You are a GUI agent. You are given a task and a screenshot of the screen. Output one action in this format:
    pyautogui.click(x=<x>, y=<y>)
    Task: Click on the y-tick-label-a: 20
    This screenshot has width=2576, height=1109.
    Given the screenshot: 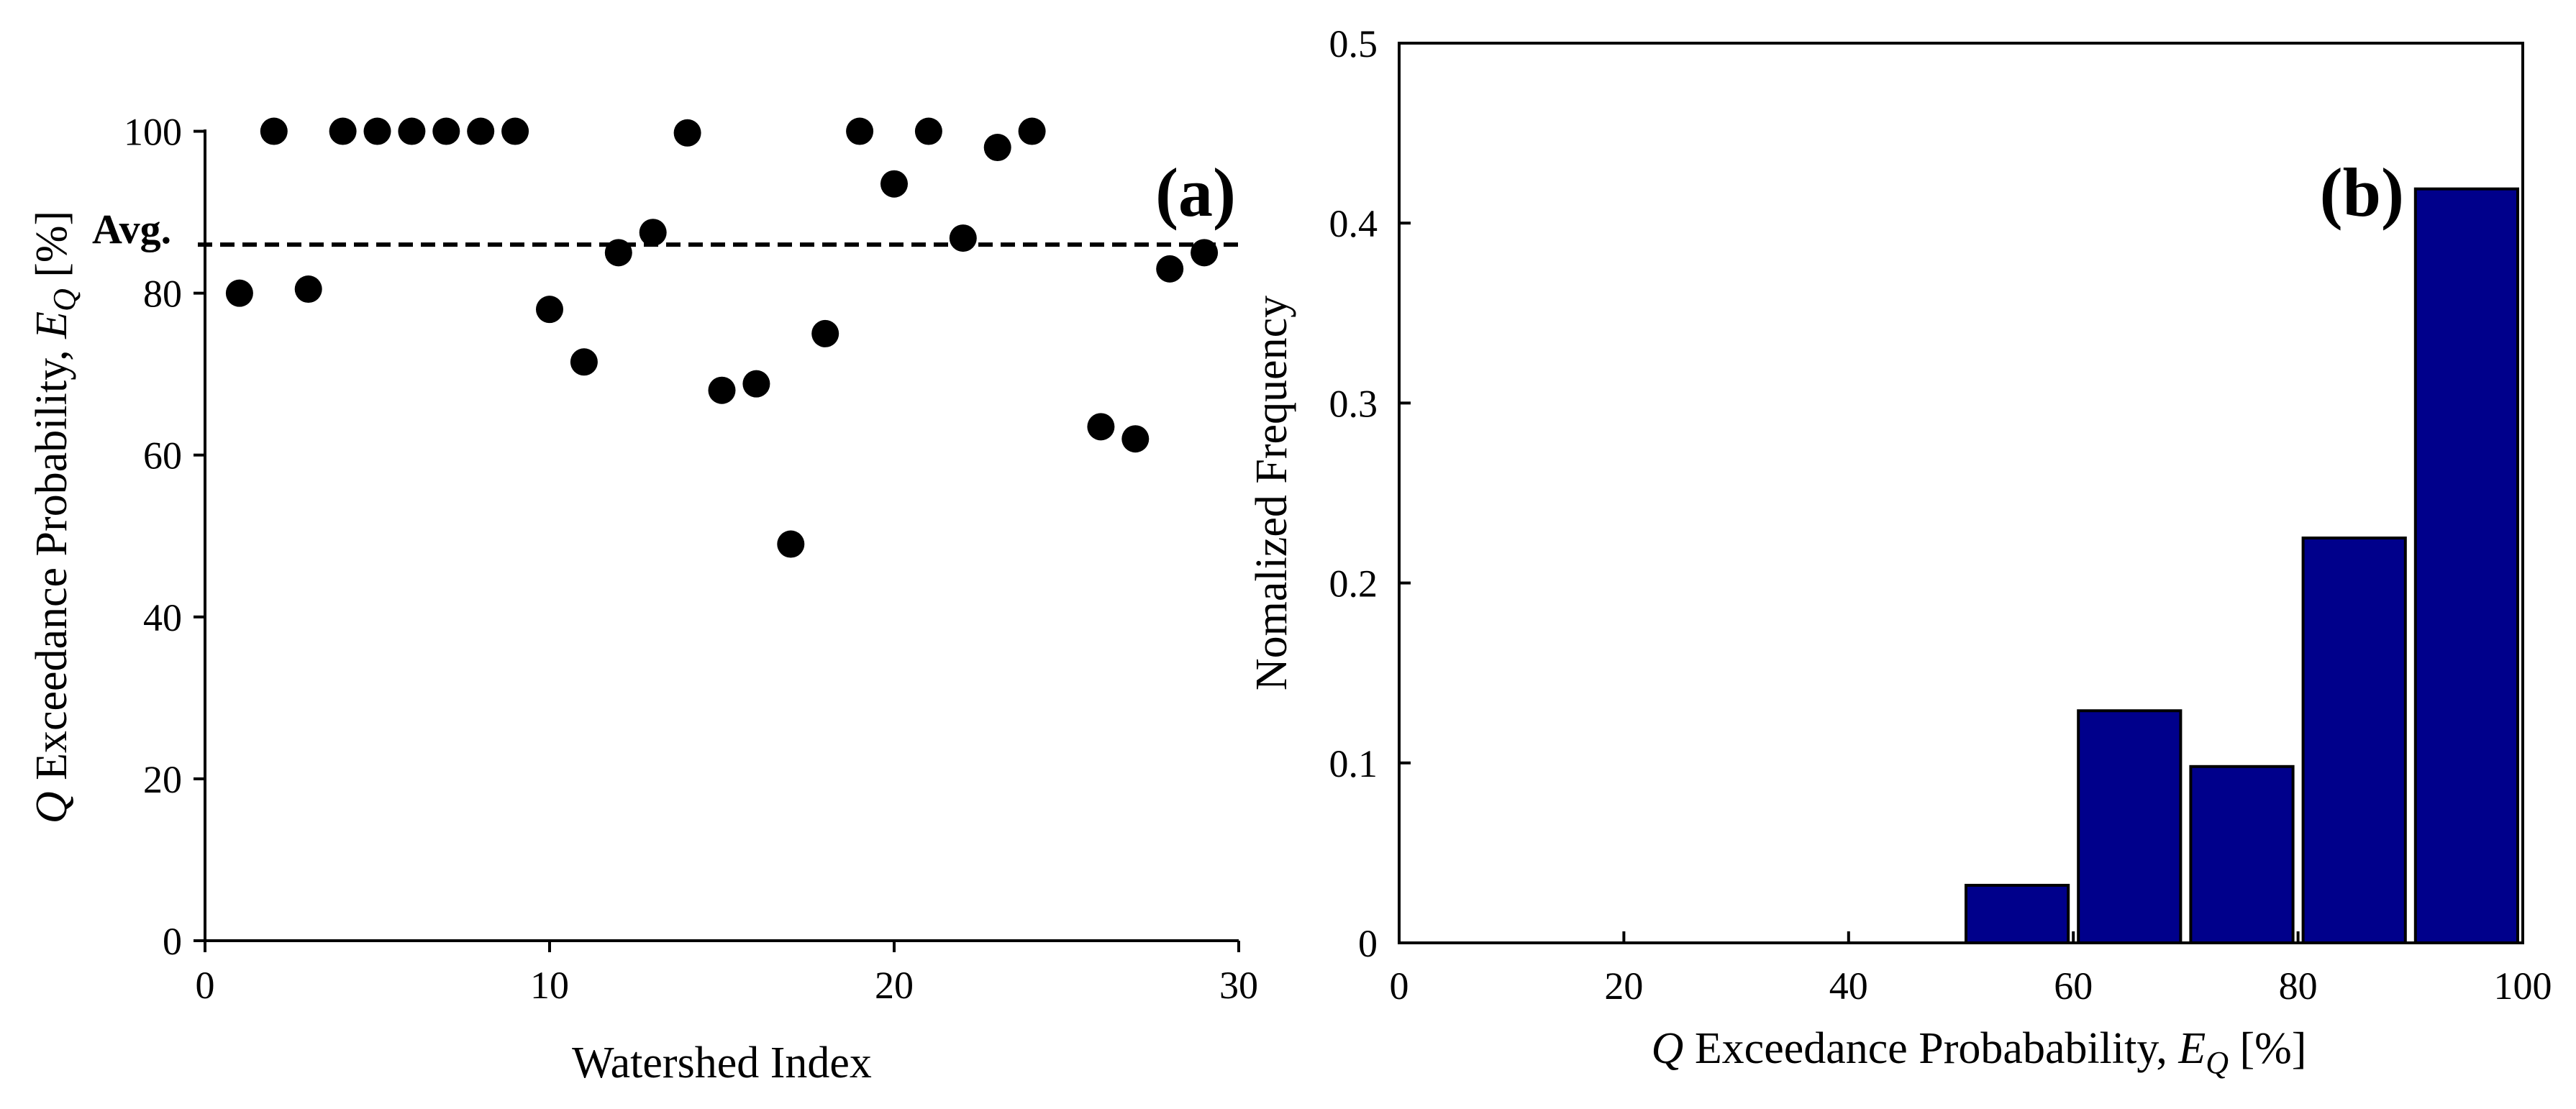 What is the action you would take?
    pyautogui.click(x=163, y=779)
    